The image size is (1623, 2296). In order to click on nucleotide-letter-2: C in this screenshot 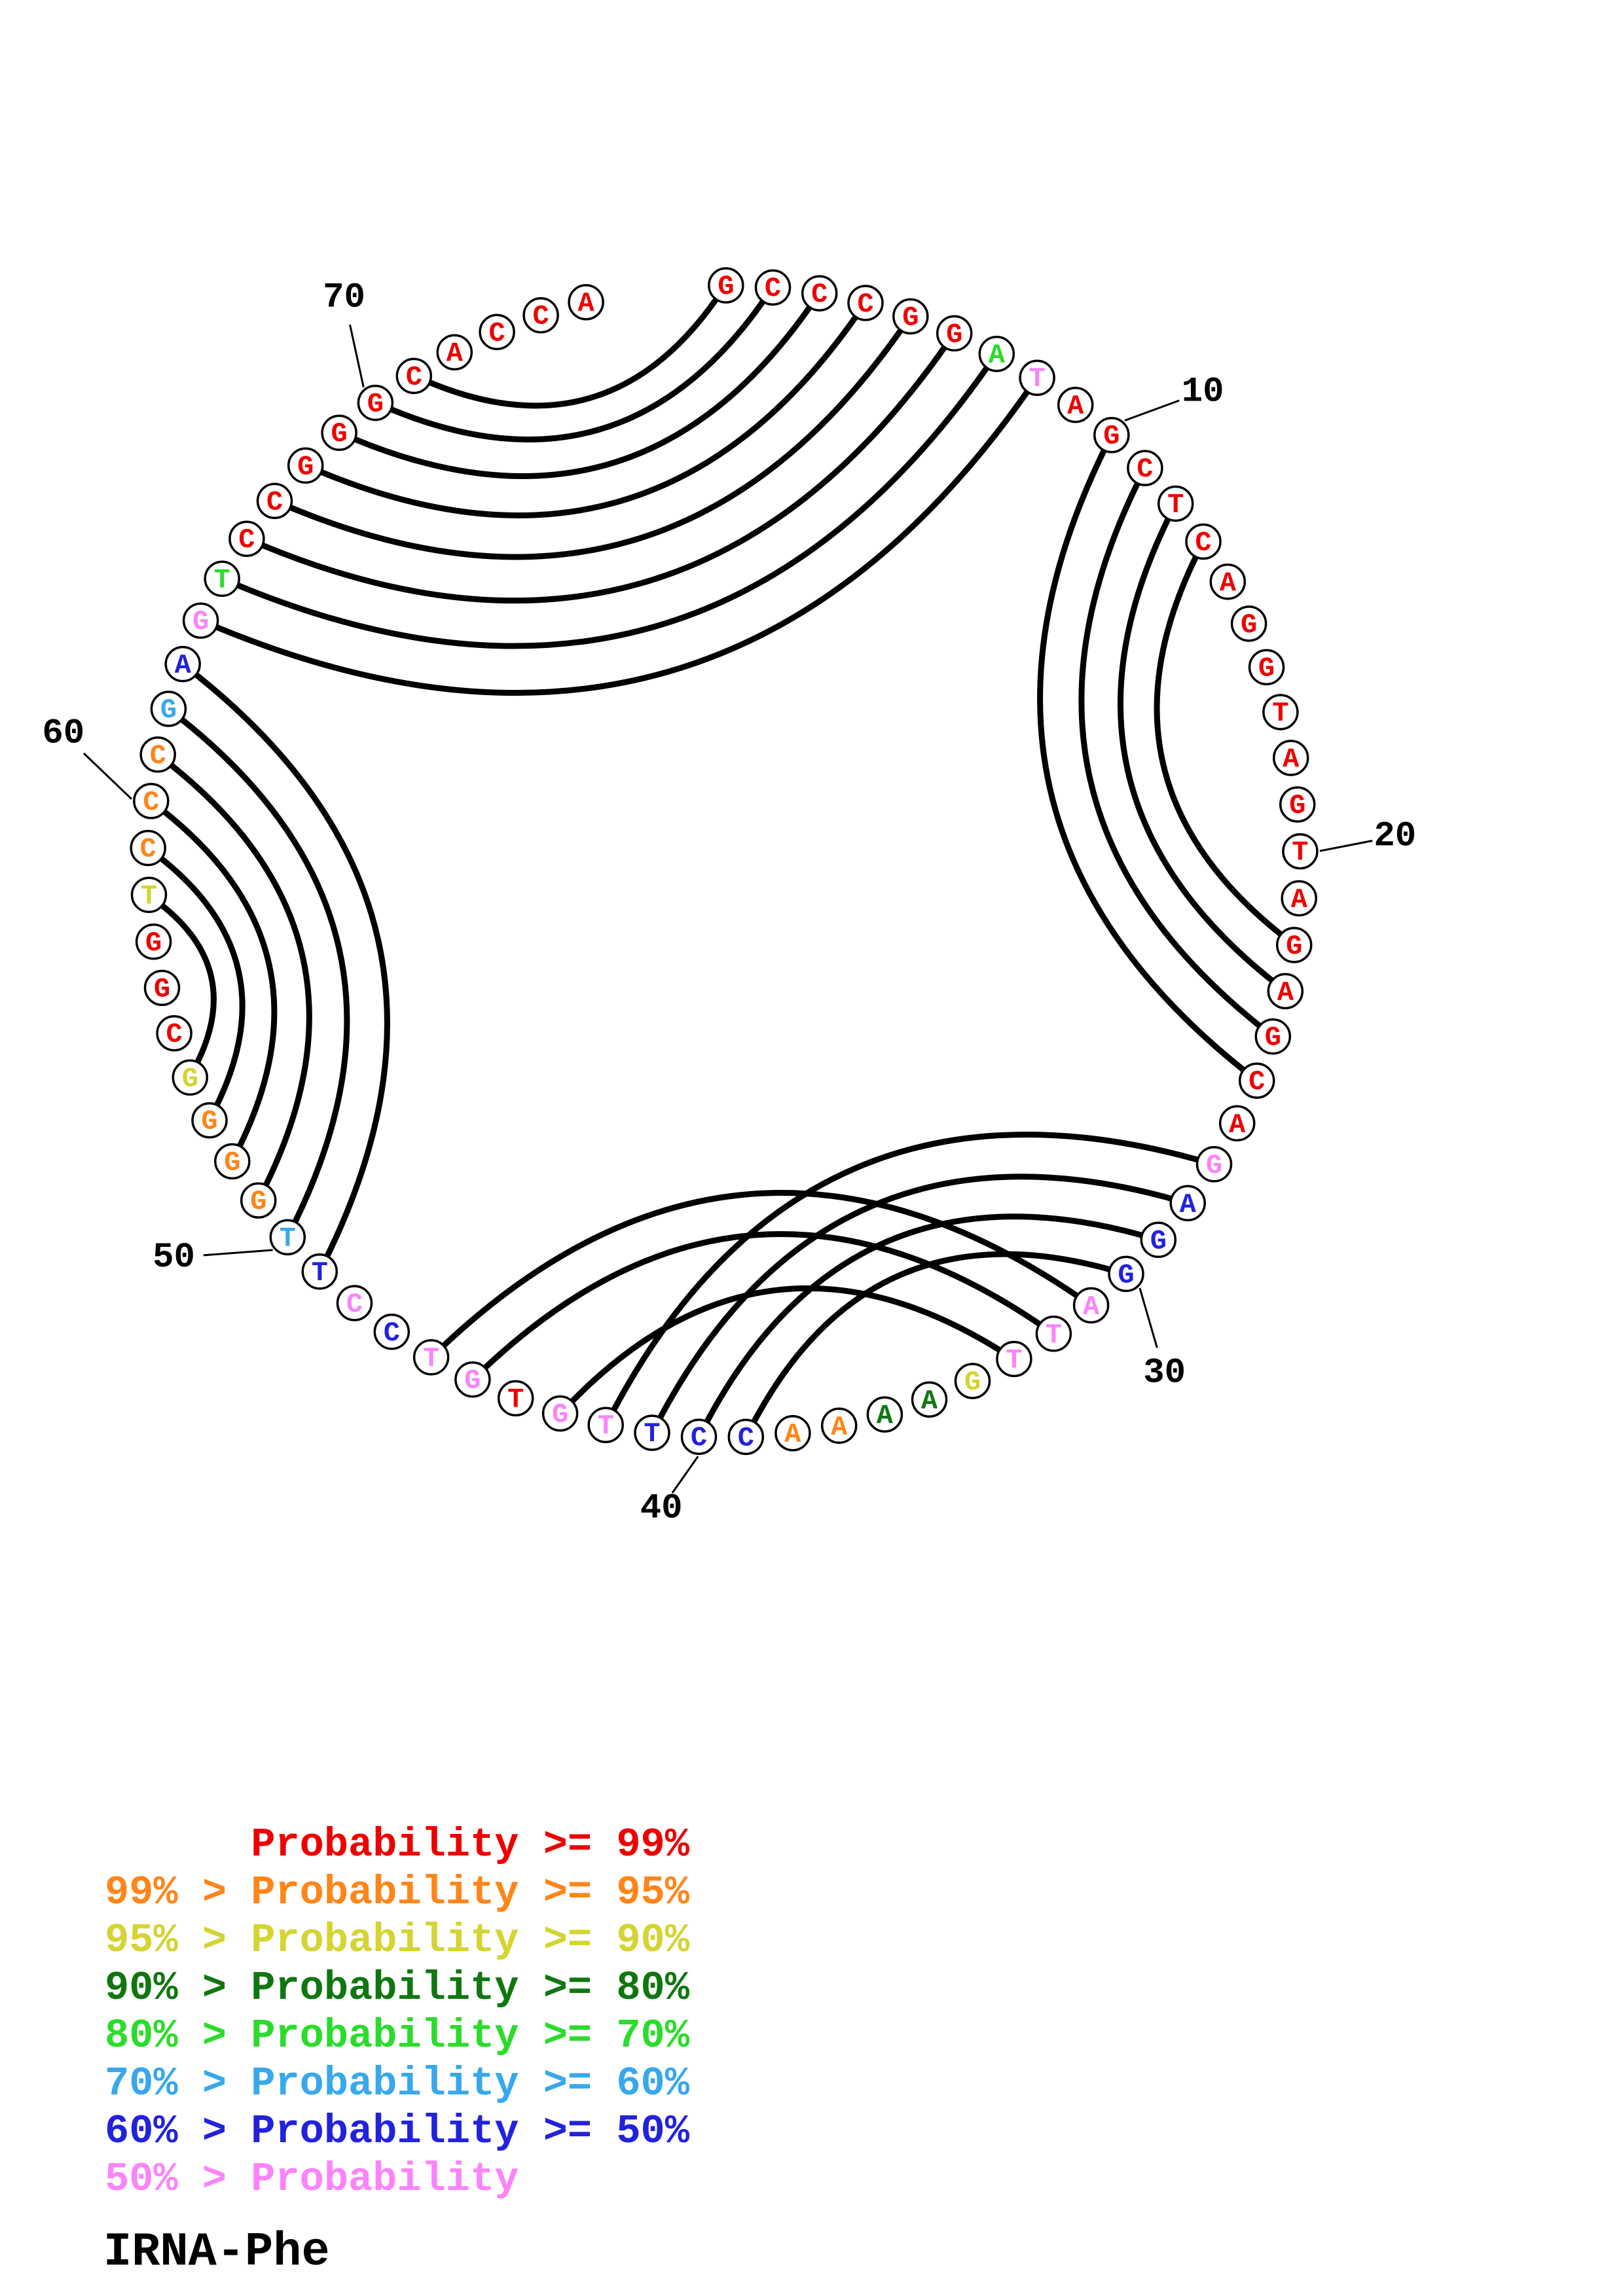, I will do `click(773, 288)`.